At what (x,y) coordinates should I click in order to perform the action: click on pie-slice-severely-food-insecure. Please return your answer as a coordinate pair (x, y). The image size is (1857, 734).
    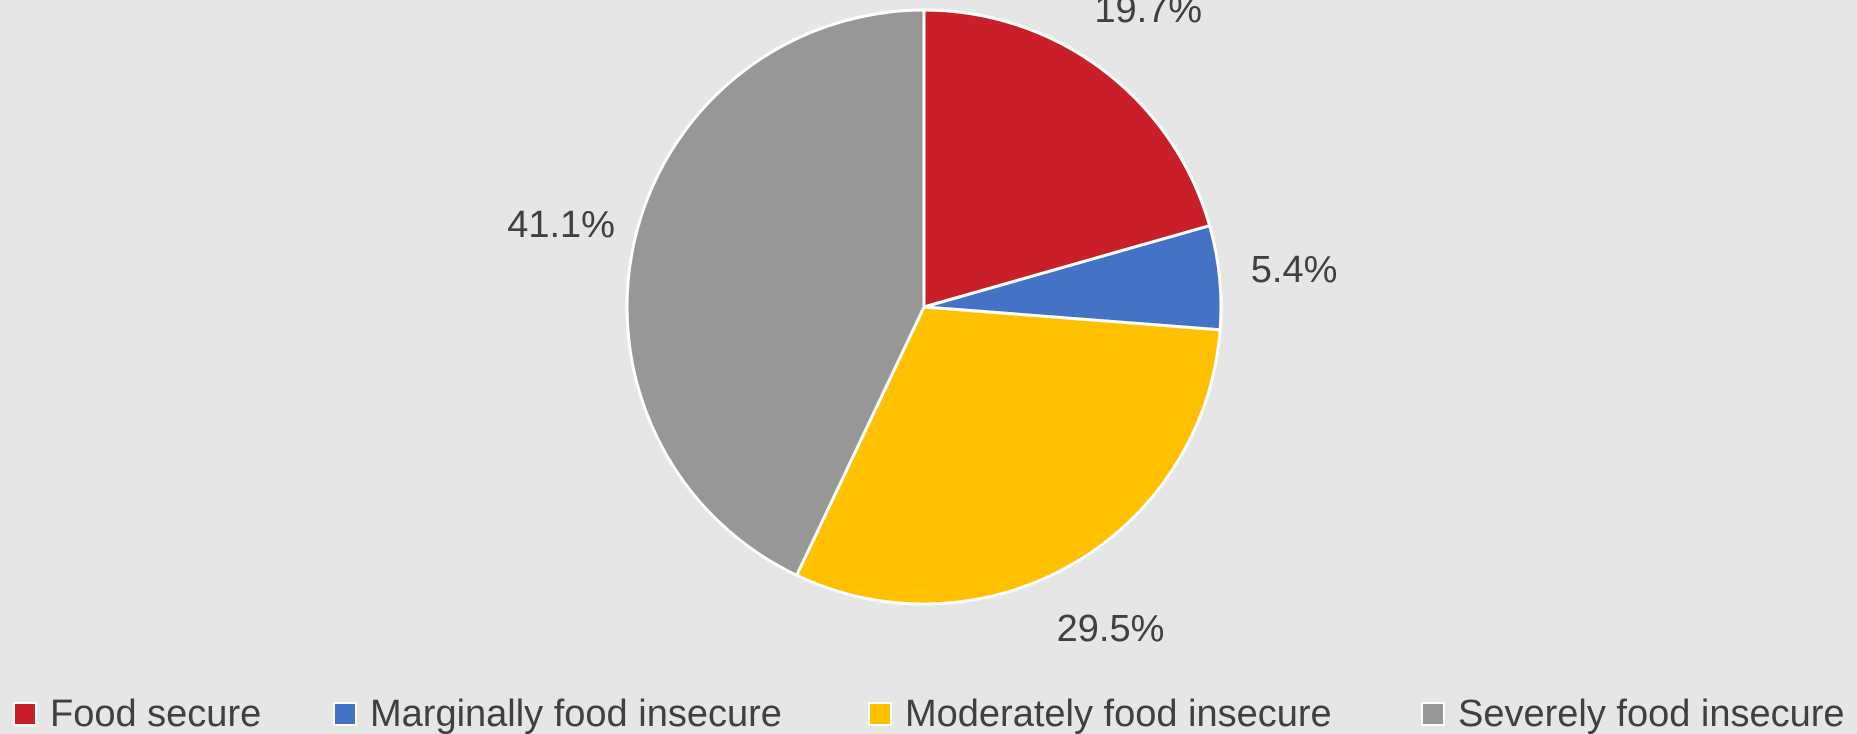
    Looking at the image, I should click on (775, 292).